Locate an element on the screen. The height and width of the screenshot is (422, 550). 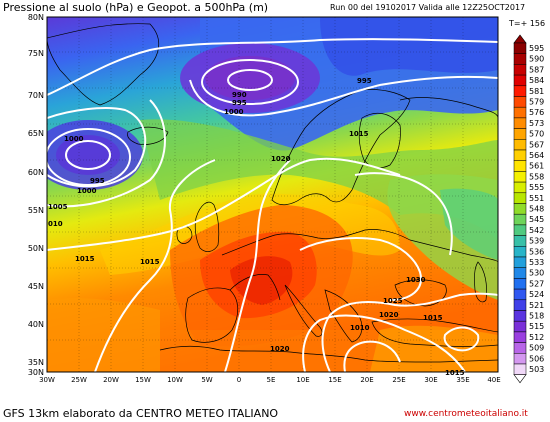
legend-arrow-bottom is located at coordinates (520, 379).